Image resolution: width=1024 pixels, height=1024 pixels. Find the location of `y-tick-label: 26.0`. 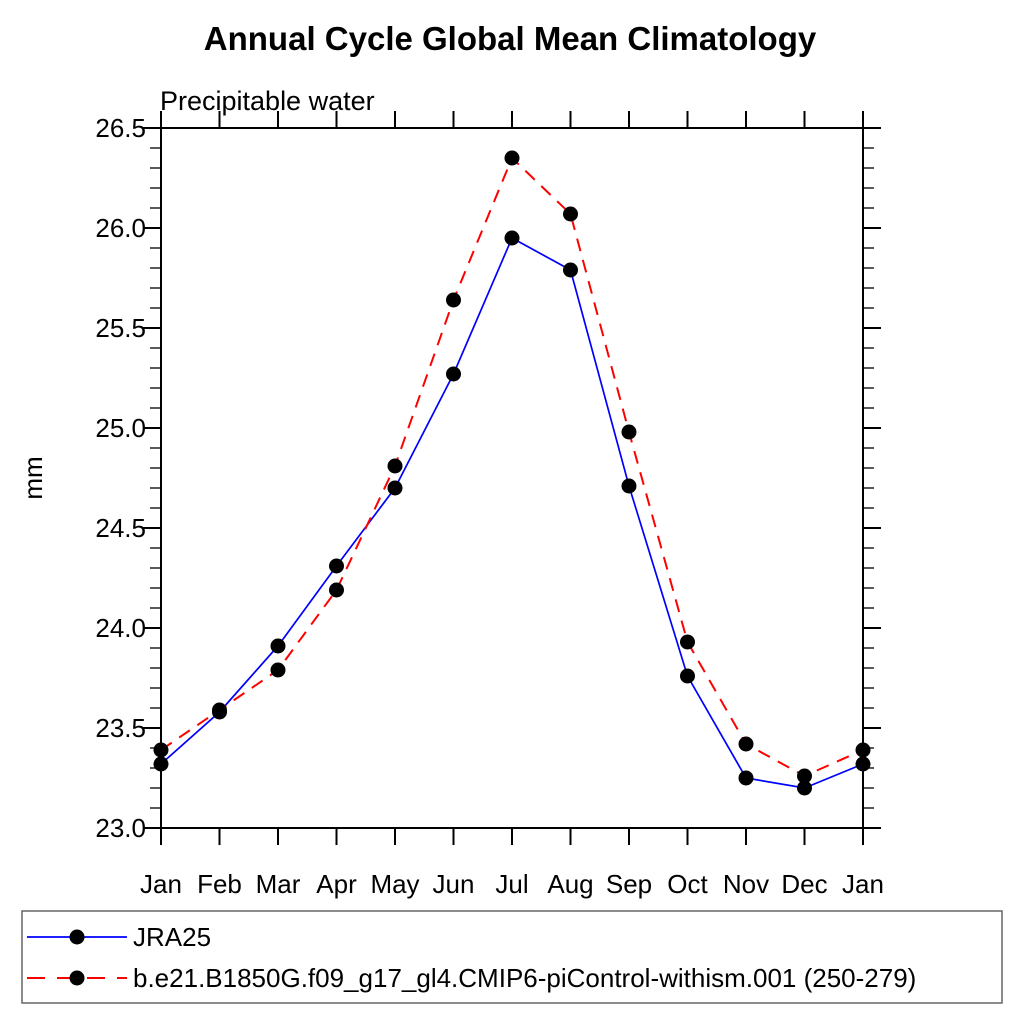

y-tick-label: 26.0 is located at coordinates (120, 228).